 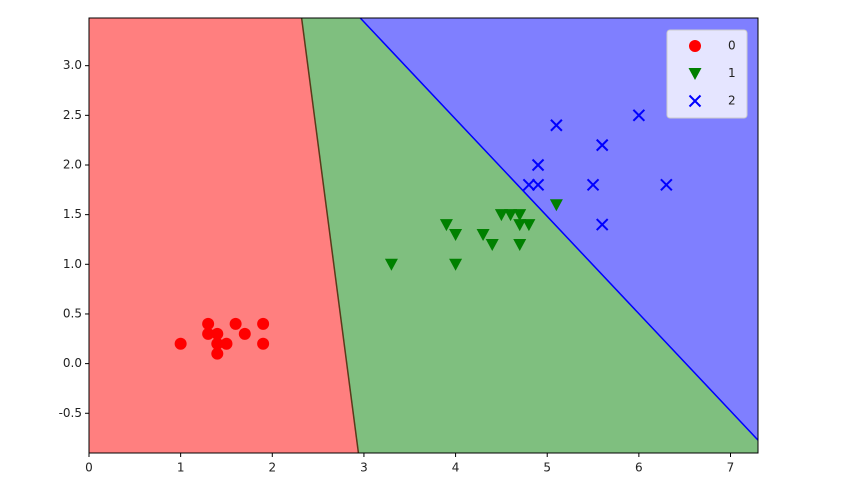 What do you see at coordinates (639, 468) in the screenshot?
I see `x-tick-label: 6` at bounding box center [639, 468].